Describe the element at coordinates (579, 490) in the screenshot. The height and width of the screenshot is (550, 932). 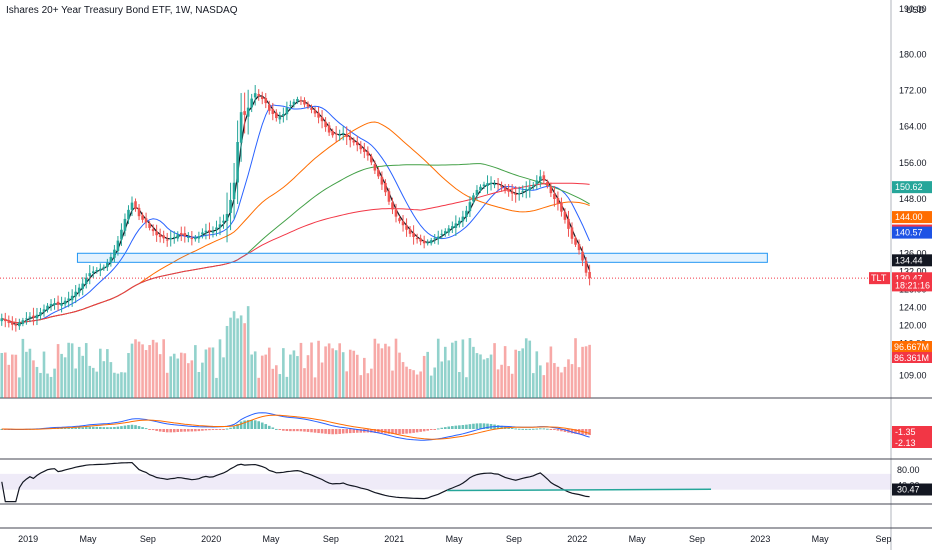
I see `rsi-trendline` at that location.